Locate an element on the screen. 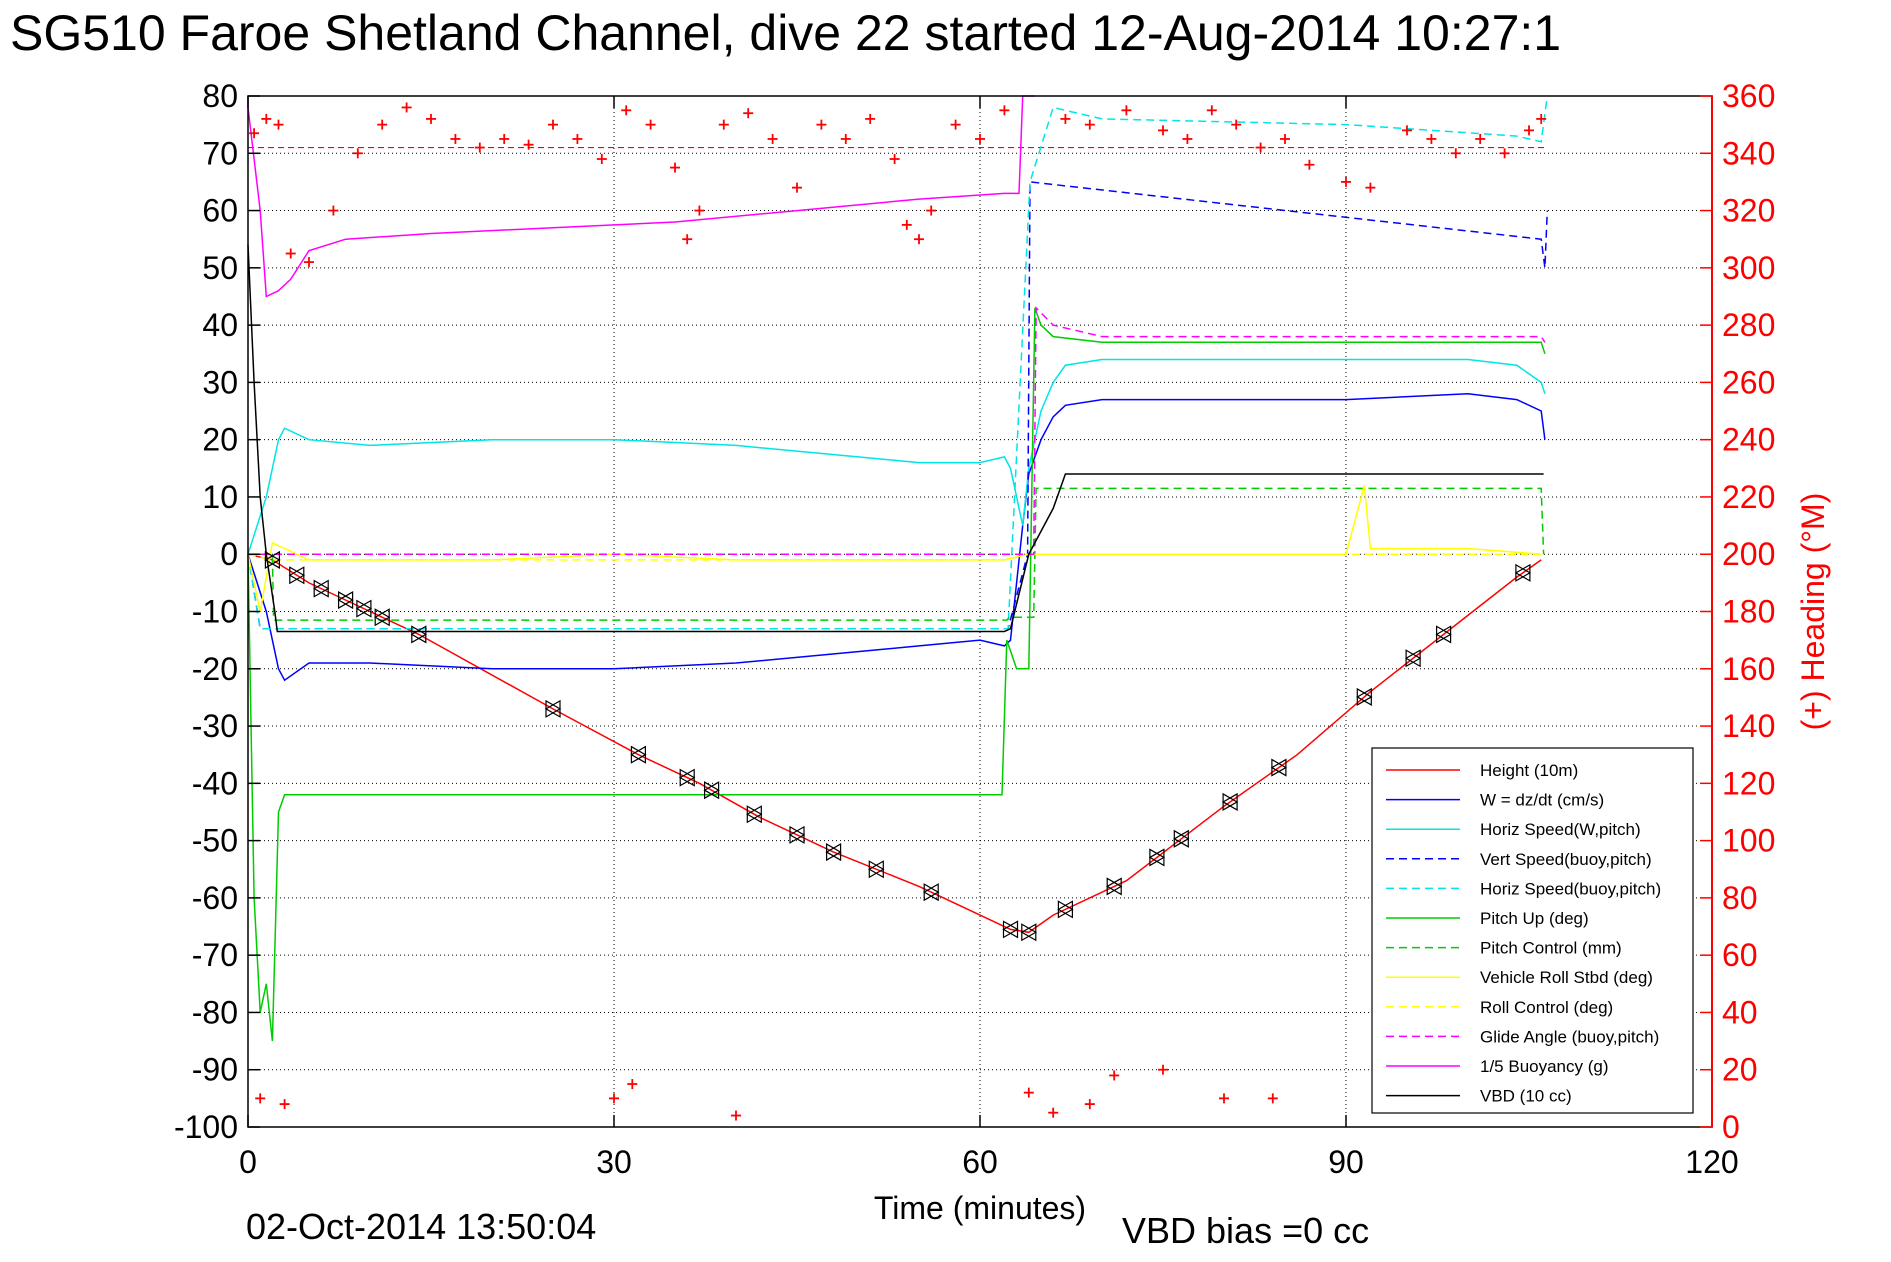  series-line-vehicle-roll-stbd-deg is located at coordinates (894, 548).